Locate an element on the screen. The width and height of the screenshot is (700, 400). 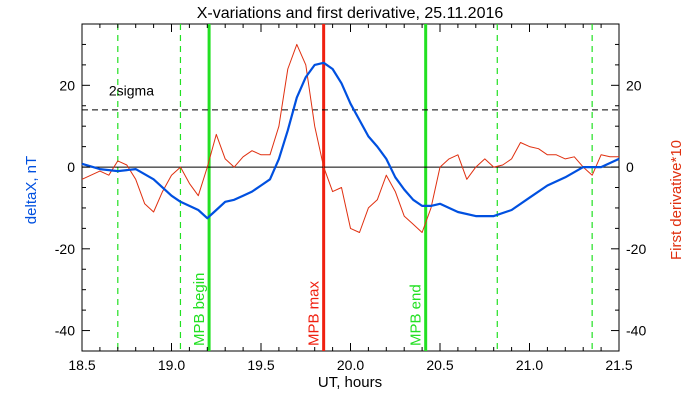
y2-tick-label: 20 is located at coordinates (634, 85).